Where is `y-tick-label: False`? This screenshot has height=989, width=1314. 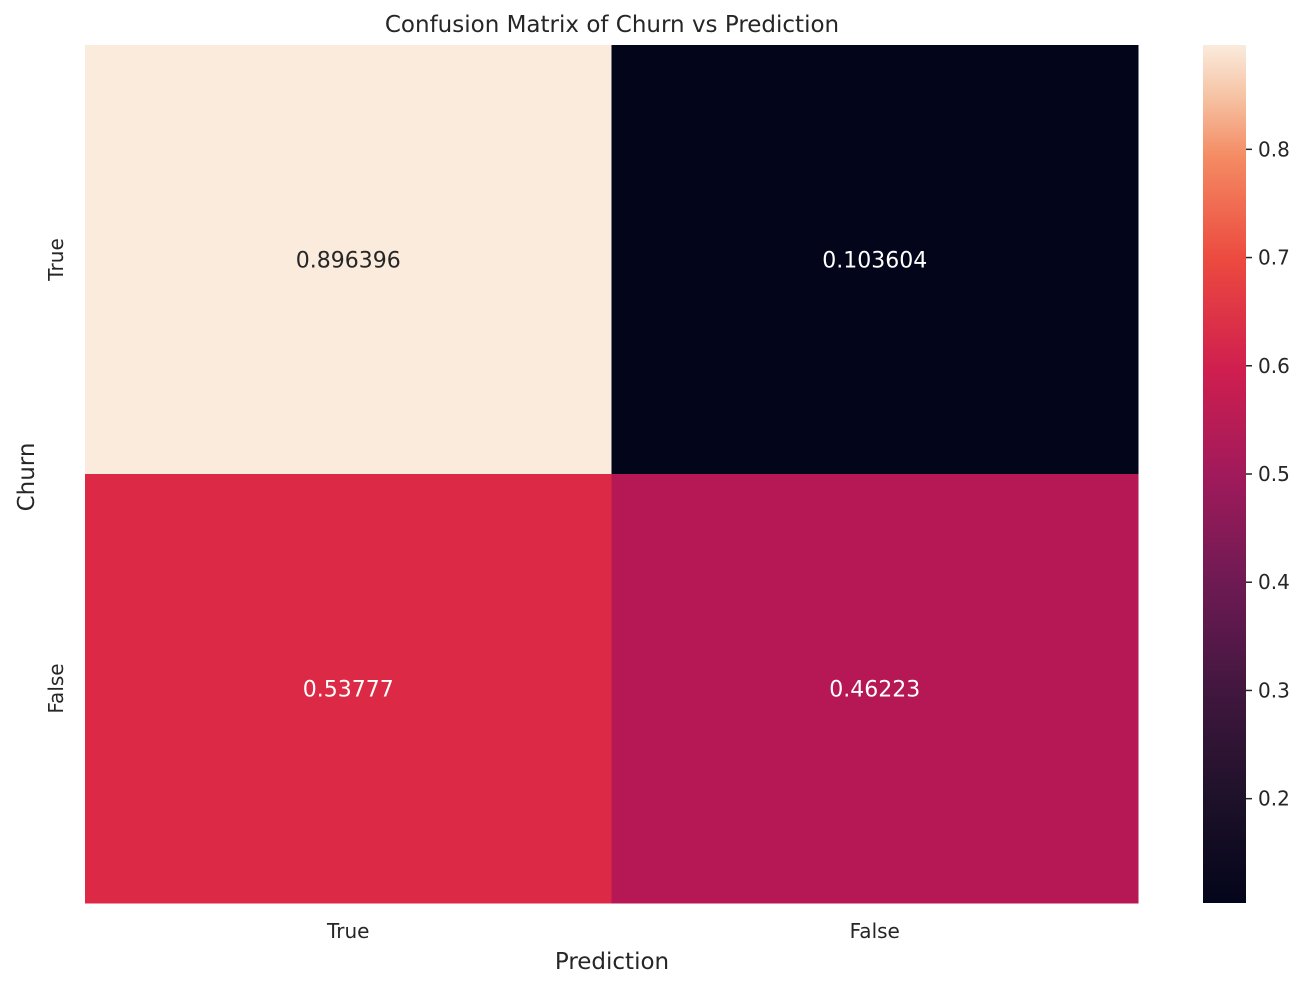
y-tick-label: False is located at coordinates (56, 688).